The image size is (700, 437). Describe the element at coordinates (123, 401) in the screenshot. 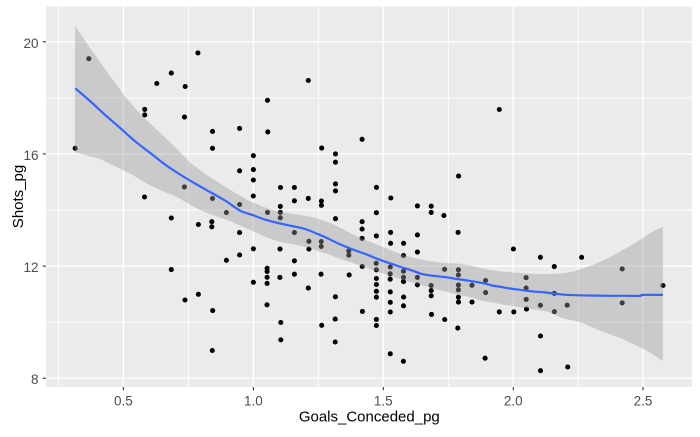

I see `svg-text: 0.5` at that location.